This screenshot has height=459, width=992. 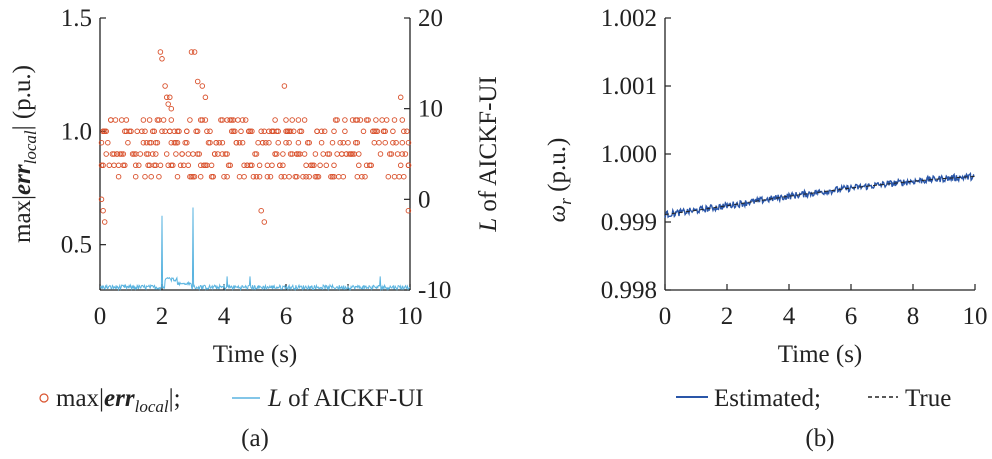 What do you see at coordinates (629, 154) in the screenshot?
I see `panel-b-y-tick-labels: 0.998 0.999 1.000 1.001 1.002` at bounding box center [629, 154].